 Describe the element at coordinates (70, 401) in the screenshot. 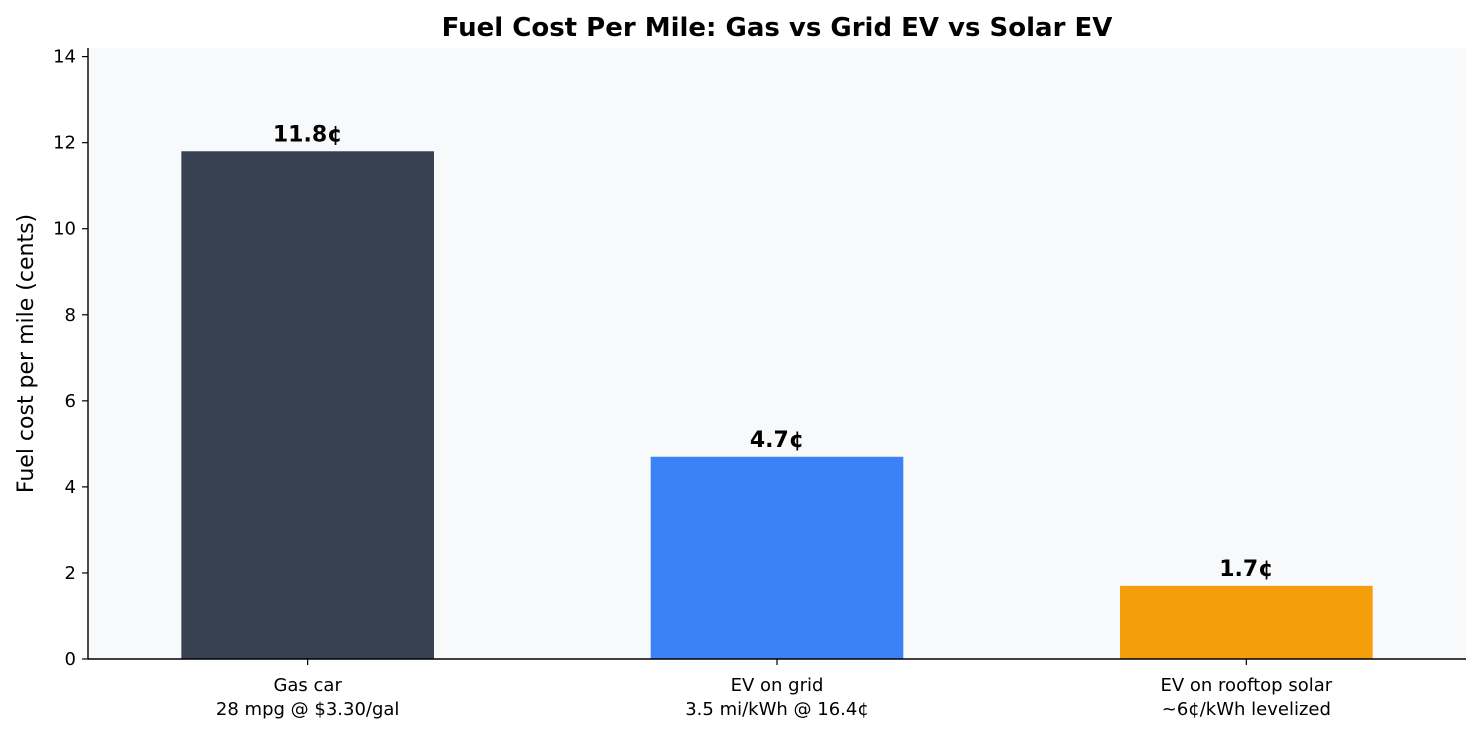

I see `y-tick-label-6: 6` at that location.